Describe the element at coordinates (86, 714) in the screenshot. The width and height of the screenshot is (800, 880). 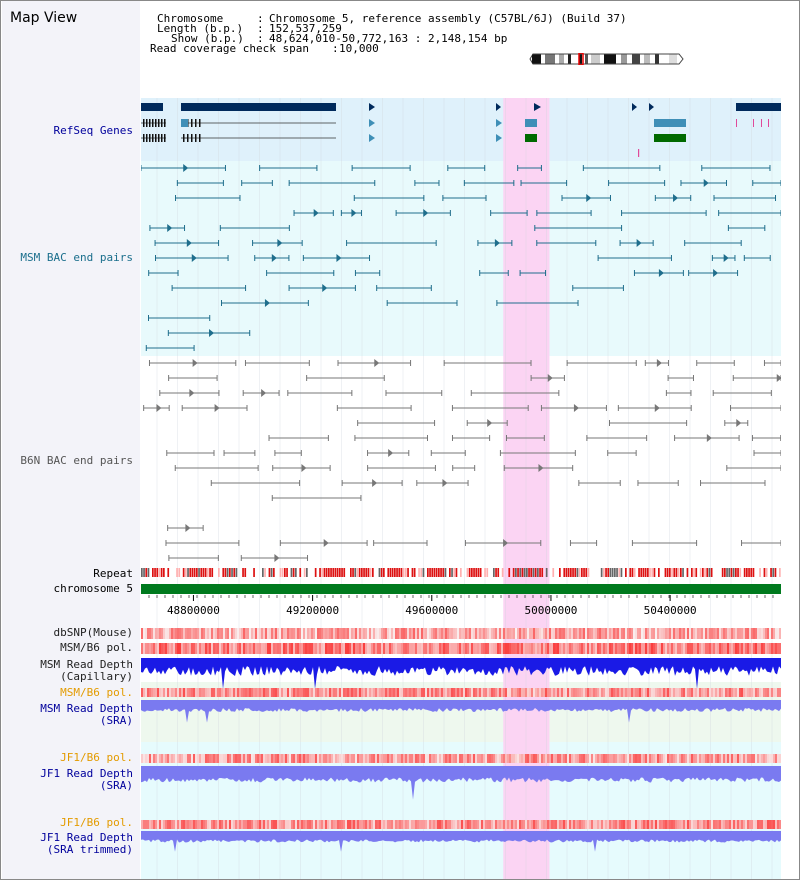
I see `track-label-msm-depth-sra: MSM Read Depth (SRA)` at that location.